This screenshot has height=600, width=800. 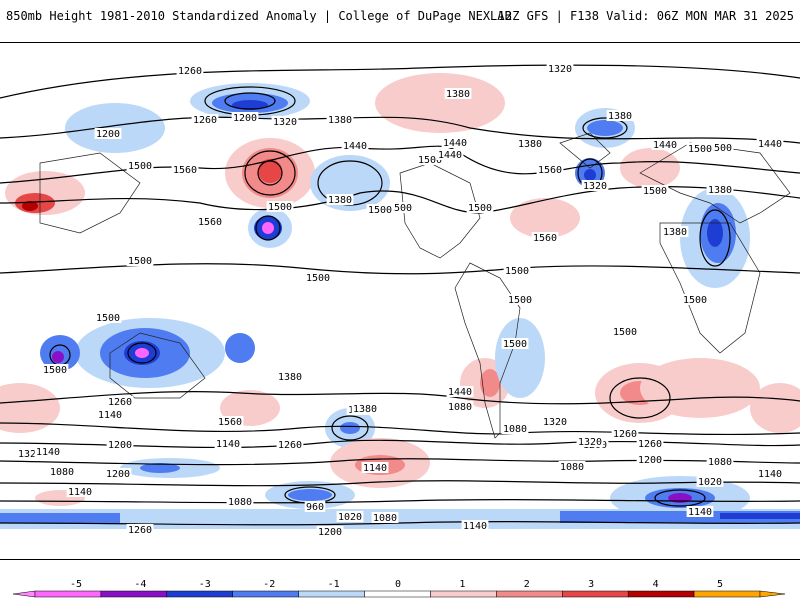 I want to click on colorbar-tick-label: 5, so click(x=720, y=584).